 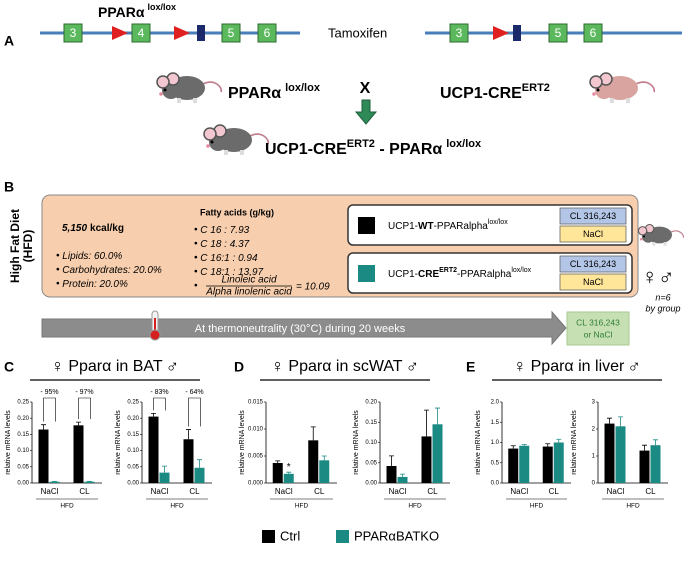 I want to click on legend-label: PPARαBATKO, so click(x=396, y=535).